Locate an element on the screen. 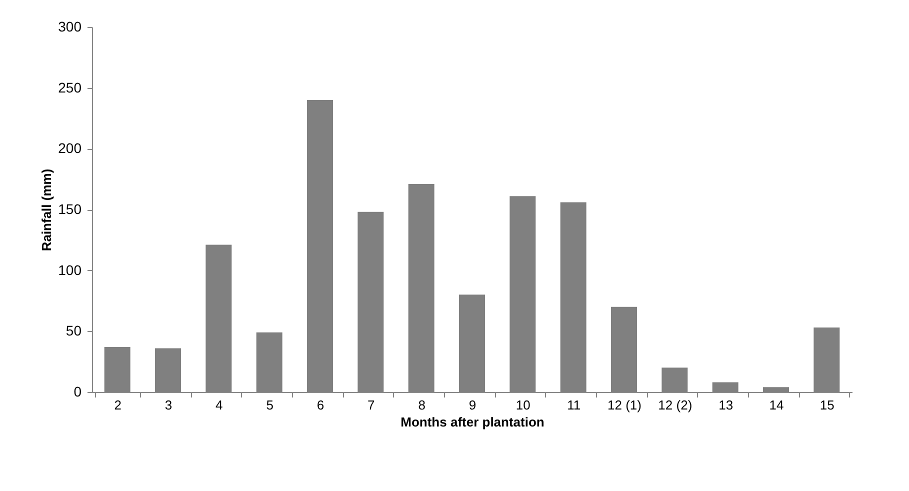 The width and height of the screenshot is (909, 491). y-axis-title: Rainfall (mm) is located at coordinates (46, 210).